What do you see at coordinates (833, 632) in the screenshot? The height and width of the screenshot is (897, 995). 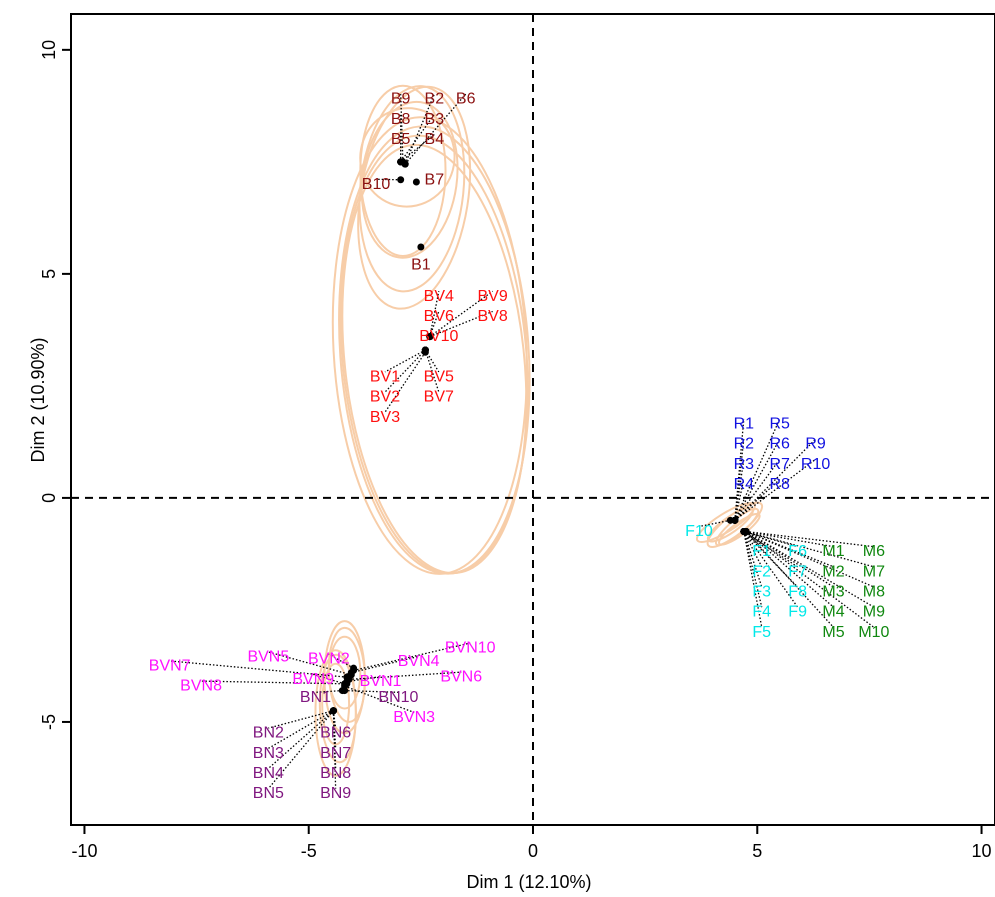 I see `label-m5: M5` at bounding box center [833, 632].